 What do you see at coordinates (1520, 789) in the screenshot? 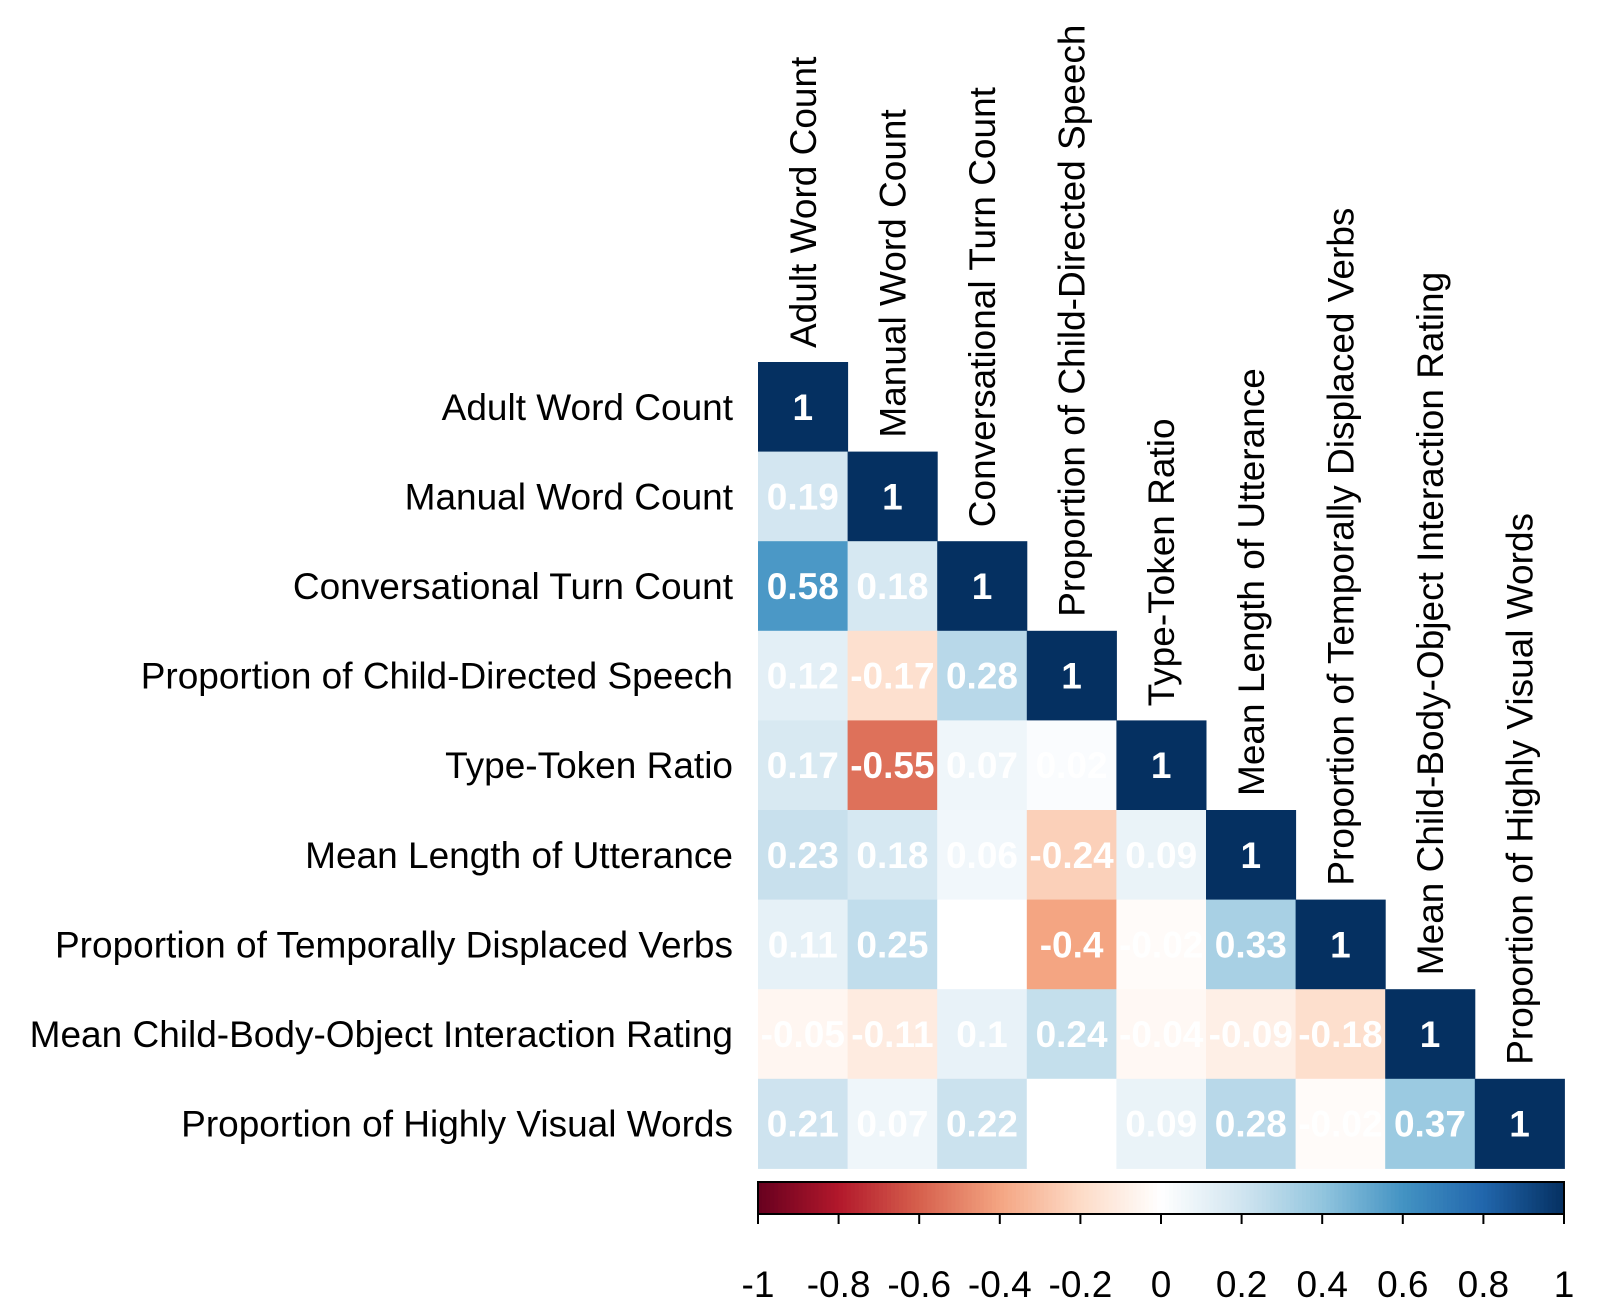
I see `column-label: Proportion of Highly Visual Words` at bounding box center [1520, 789].